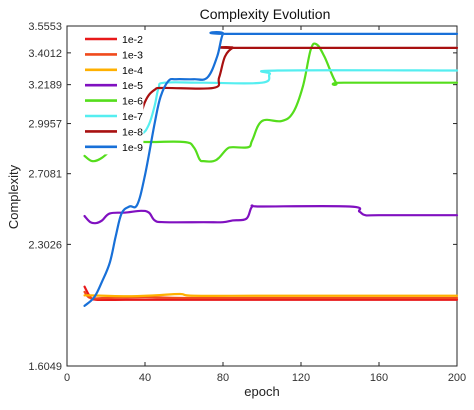 The height and width of the screenshot is (410, 474). Describe the element at coordinates (223, 378) in the screenshot. I see `x-tick-label: 80` at that location.